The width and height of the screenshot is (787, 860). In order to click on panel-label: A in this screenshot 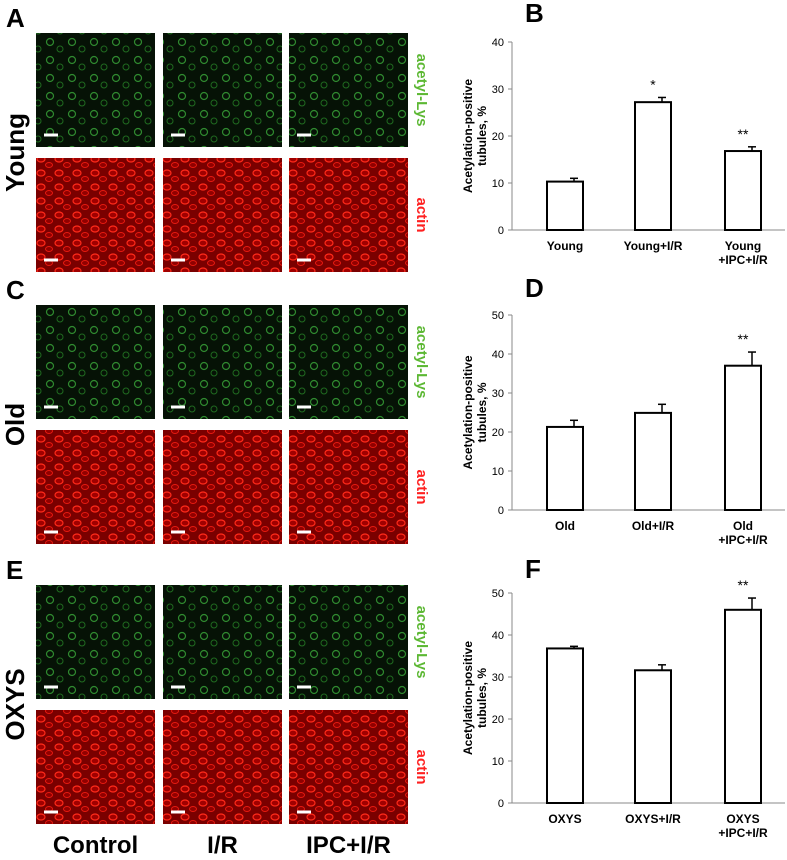, I will do `click(15, 18)`.